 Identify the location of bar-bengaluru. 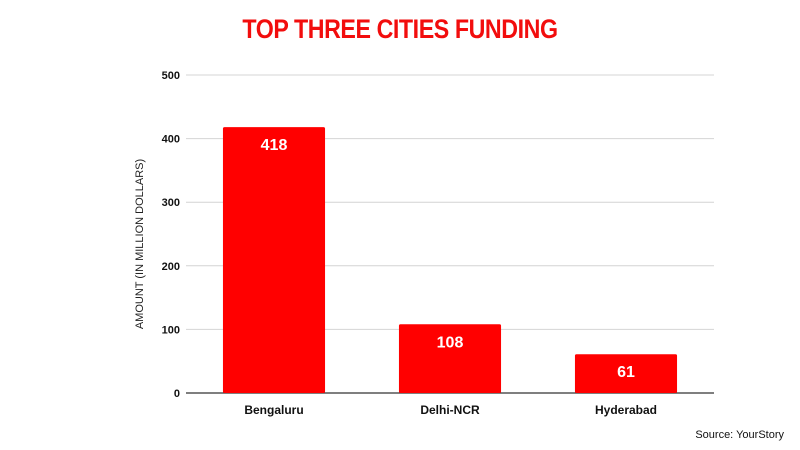
(274, 260).